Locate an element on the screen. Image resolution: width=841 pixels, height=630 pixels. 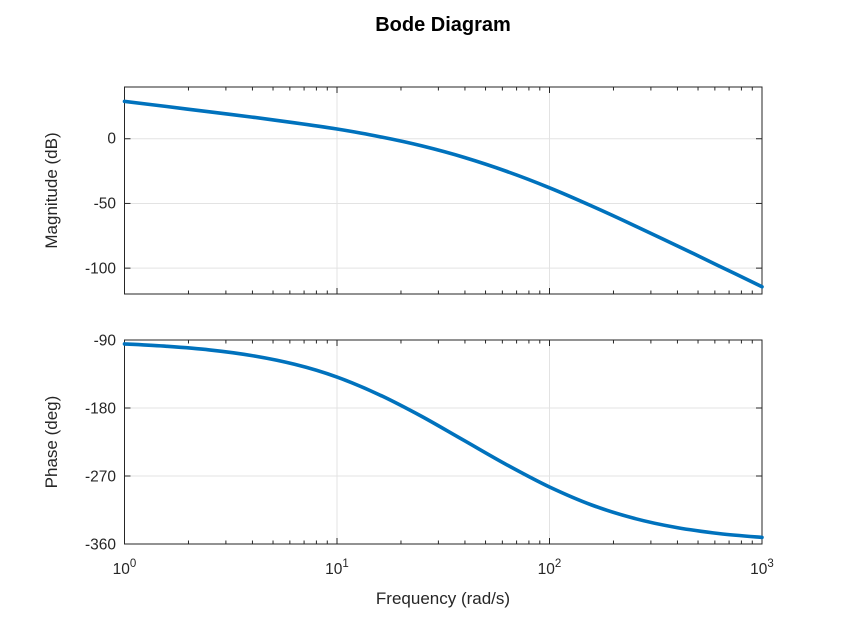
xtick-10e3: 10³ is located at coordinates (762, 568).